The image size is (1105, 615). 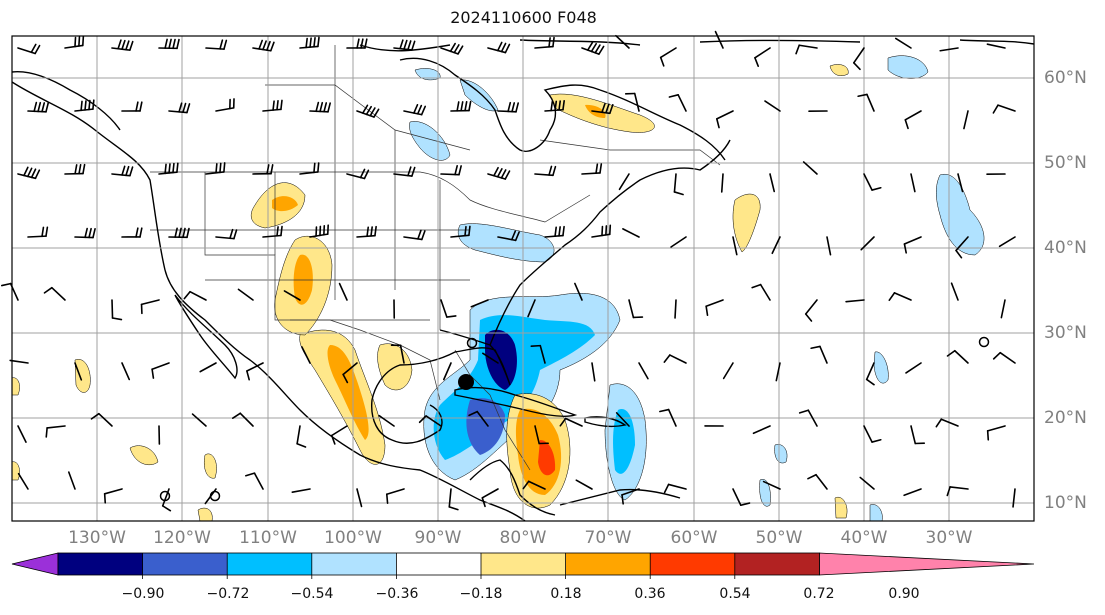 I want to click on positive-anomaly-montana-mid, so click(x=285, y=204).